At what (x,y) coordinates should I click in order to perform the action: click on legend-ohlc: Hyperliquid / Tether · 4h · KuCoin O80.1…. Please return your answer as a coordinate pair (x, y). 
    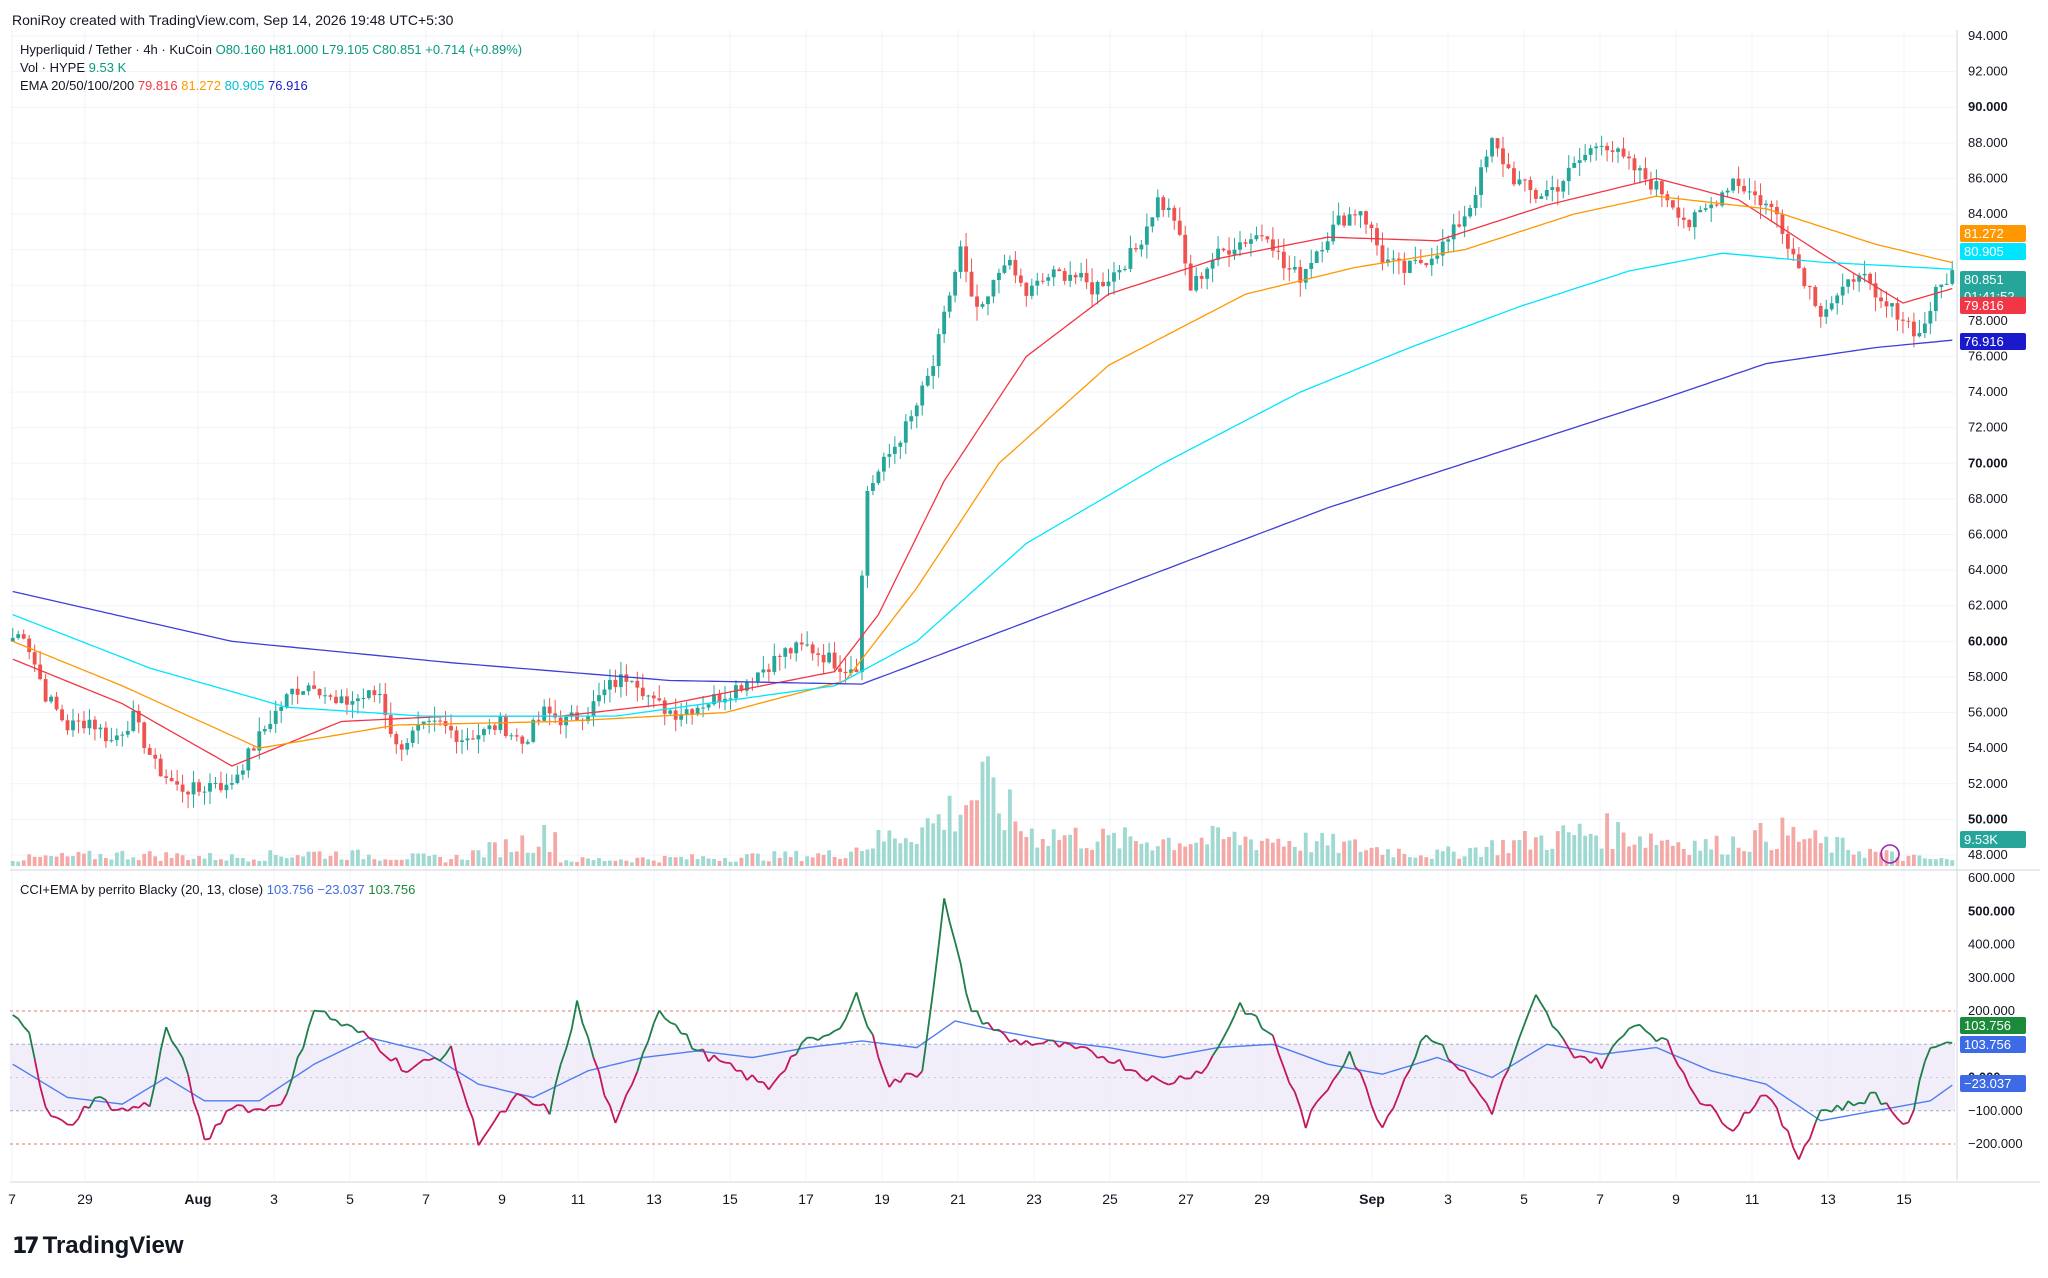
    Looking at the image, I should click on (271, 49).